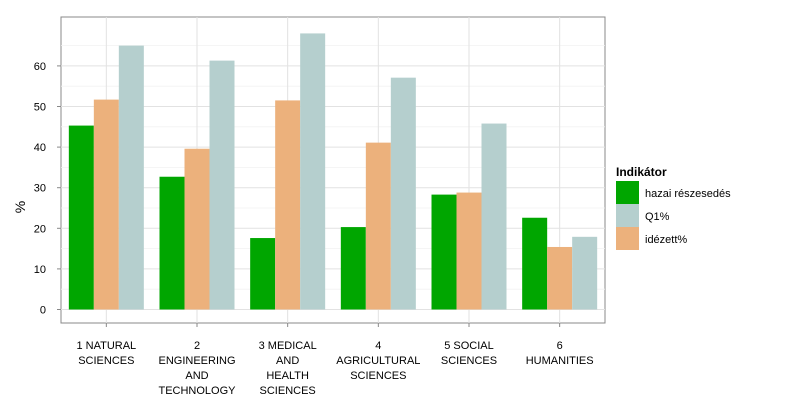  I want to click on y-tick-label: 50, so click(40, 108).